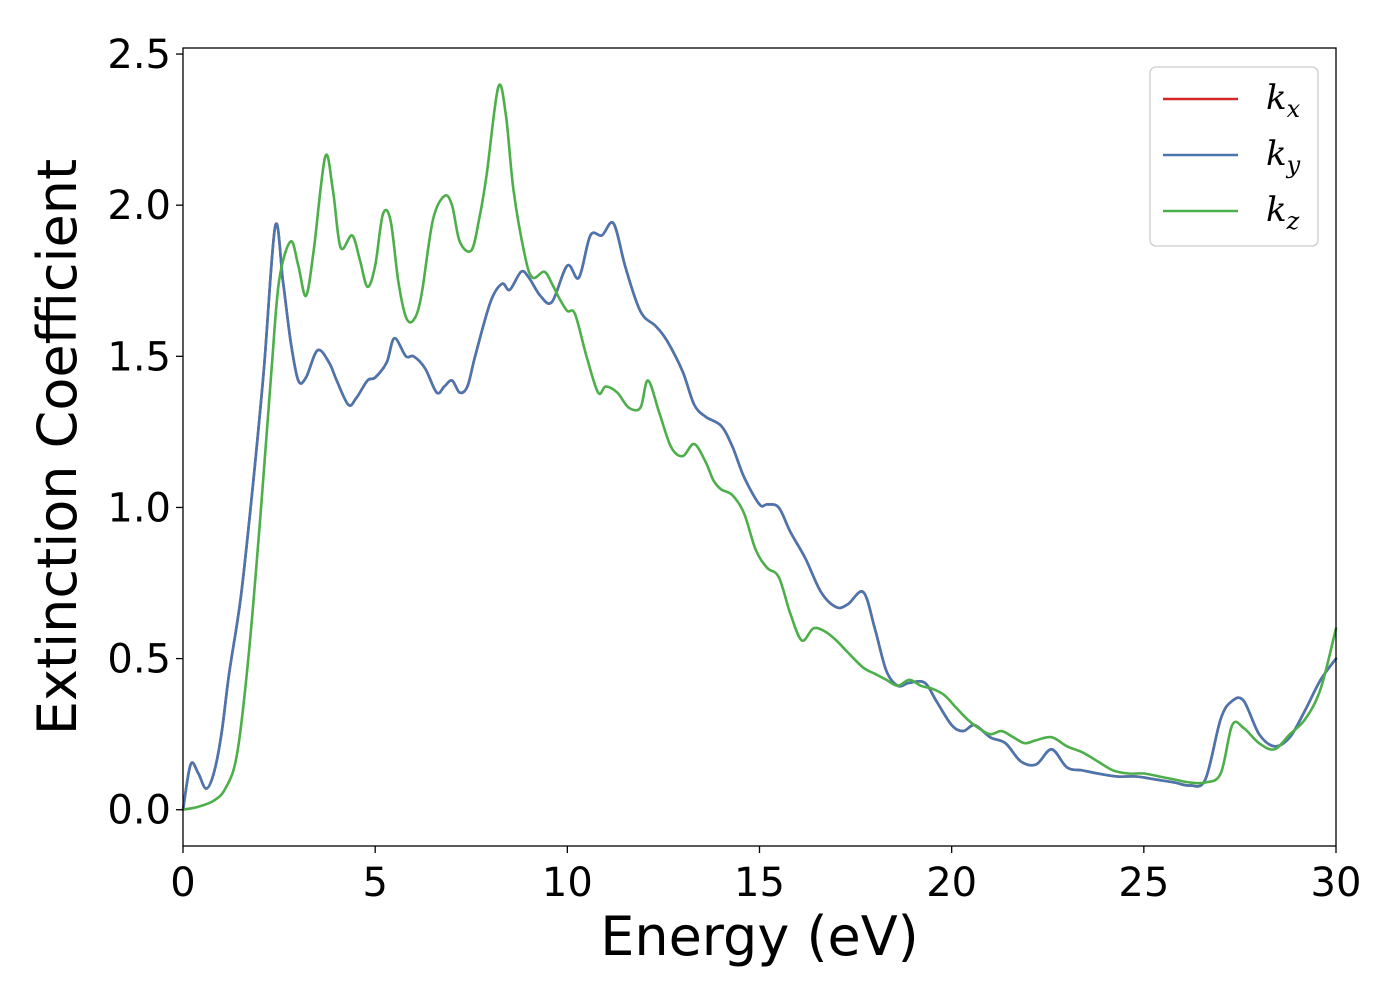 This screenshot has width=1400, height=1000. I want to click on y-axis-label: Extinction Coefficient, so click(57, 447).